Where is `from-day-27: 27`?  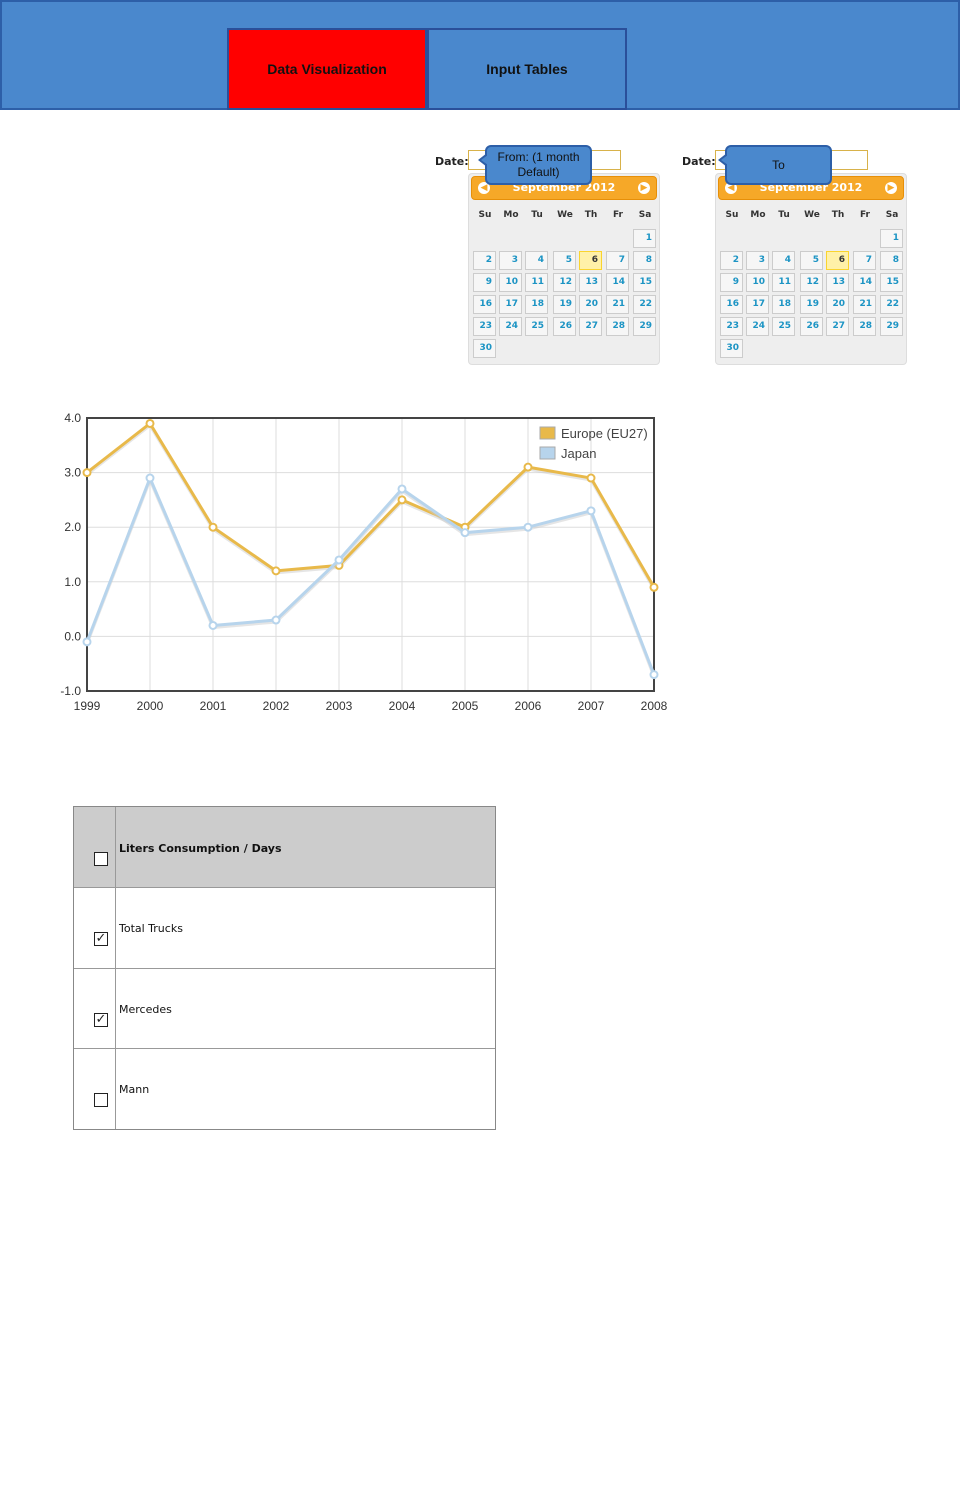 from-day-27: 27 is located at coordinates (590, 326).